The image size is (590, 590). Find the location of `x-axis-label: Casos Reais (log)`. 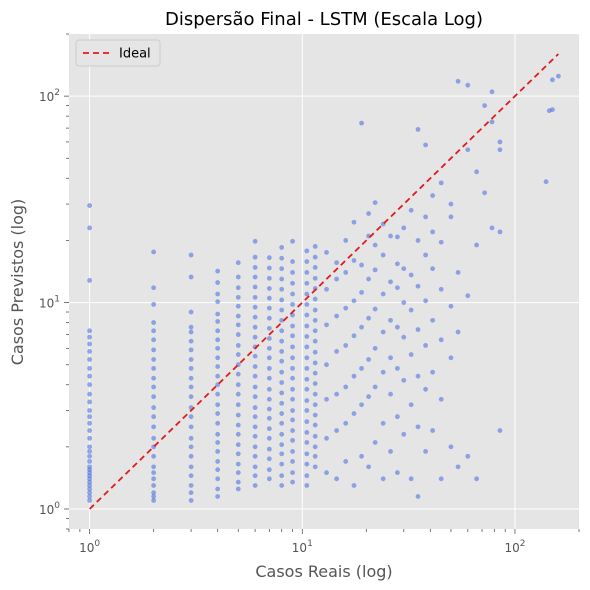

x-axis-label: Casos Reais (log) is located at coordinates (323, 571).